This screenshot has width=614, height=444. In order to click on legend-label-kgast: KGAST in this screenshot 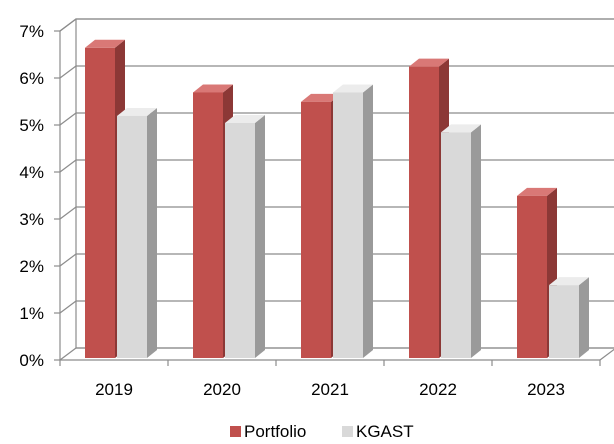, I will do `click(385, 431)`.